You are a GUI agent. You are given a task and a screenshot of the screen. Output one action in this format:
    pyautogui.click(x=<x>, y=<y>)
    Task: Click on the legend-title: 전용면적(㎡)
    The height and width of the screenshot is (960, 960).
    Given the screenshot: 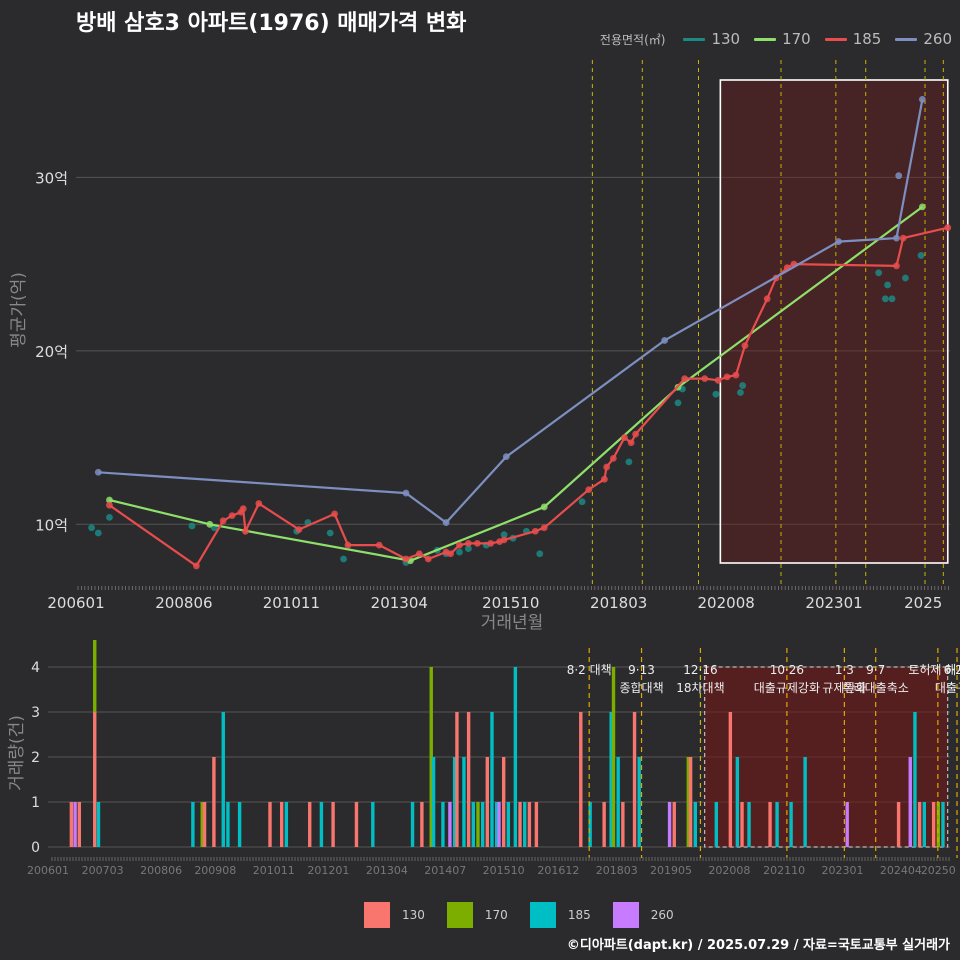 What is the action you would take?
    pyautogui.click(x=632, y=39)
    